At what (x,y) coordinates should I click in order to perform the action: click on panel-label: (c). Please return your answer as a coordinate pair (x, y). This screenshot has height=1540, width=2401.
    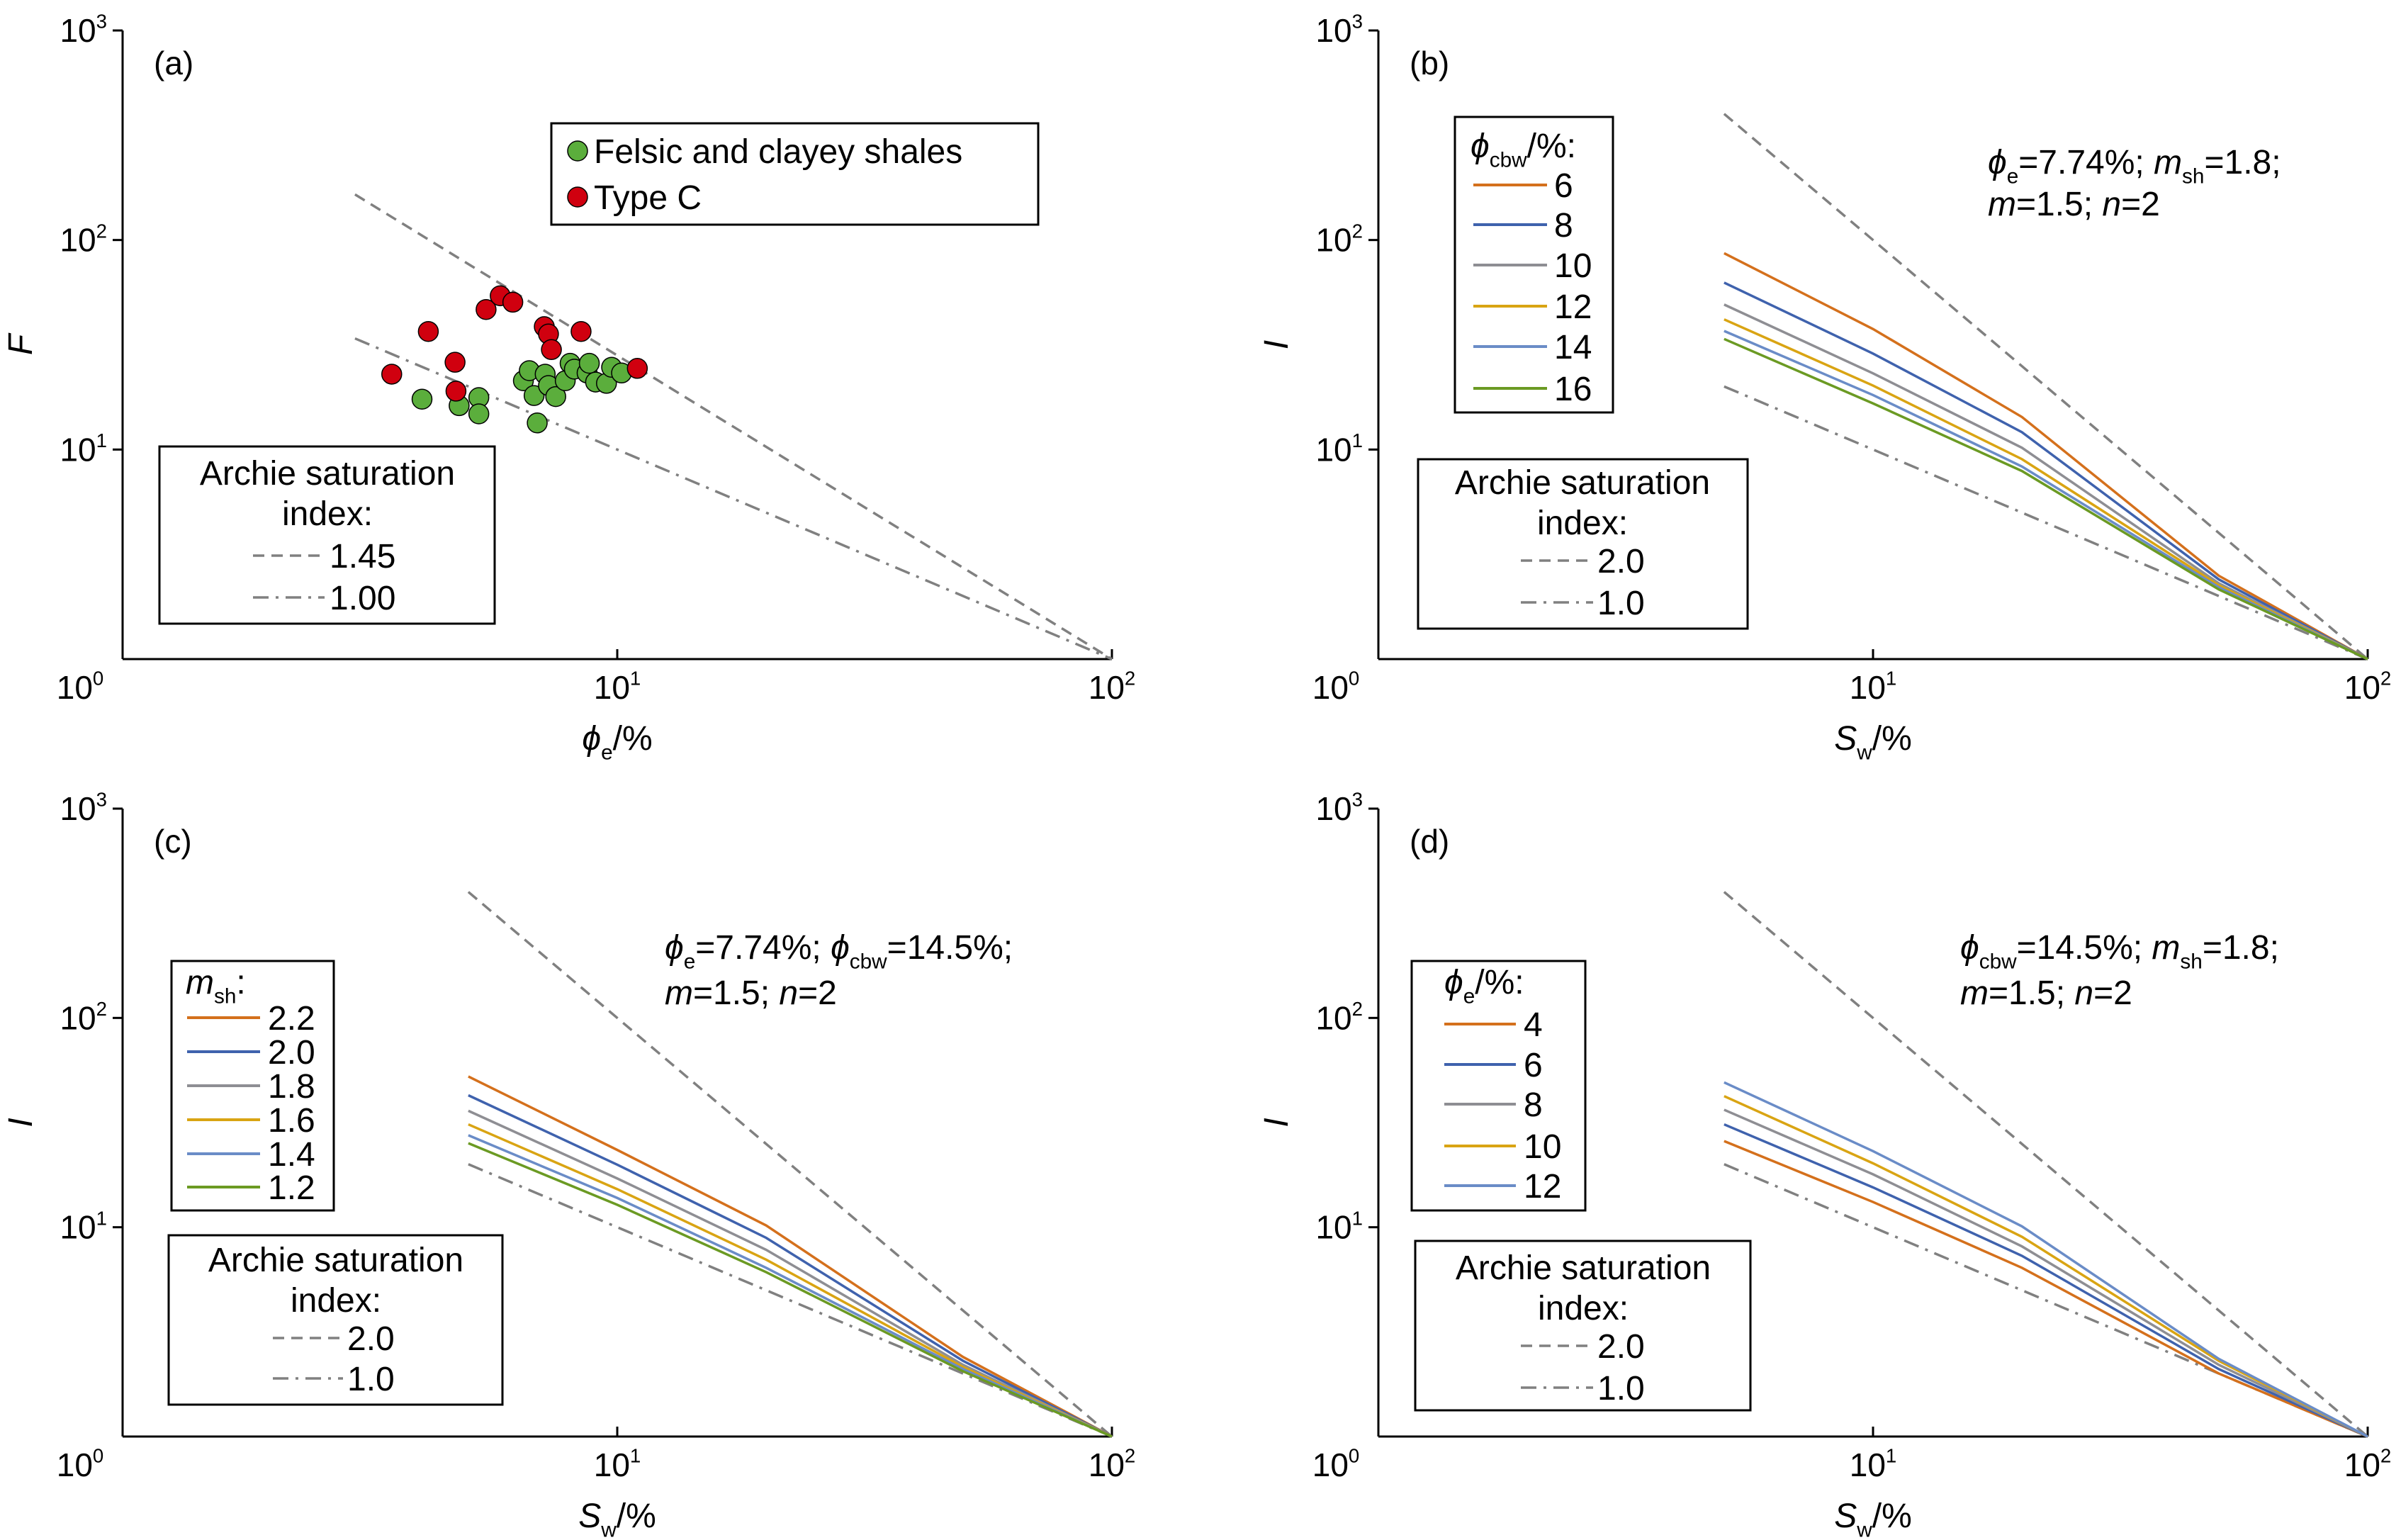
    Looking at the image, I should click on (173, 841).